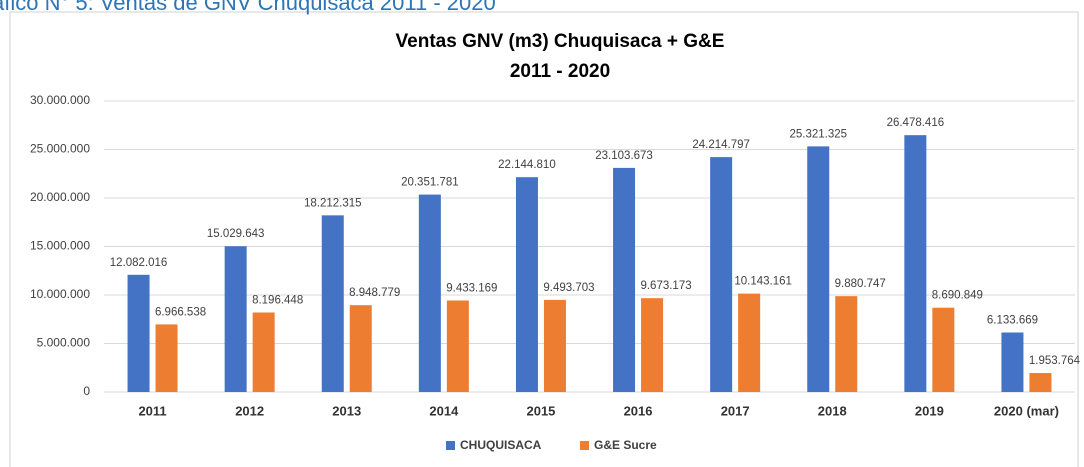  Describe the element at coordinates (527, 165) in the screenshot. I see `data-label: 22.144.810` at that location.